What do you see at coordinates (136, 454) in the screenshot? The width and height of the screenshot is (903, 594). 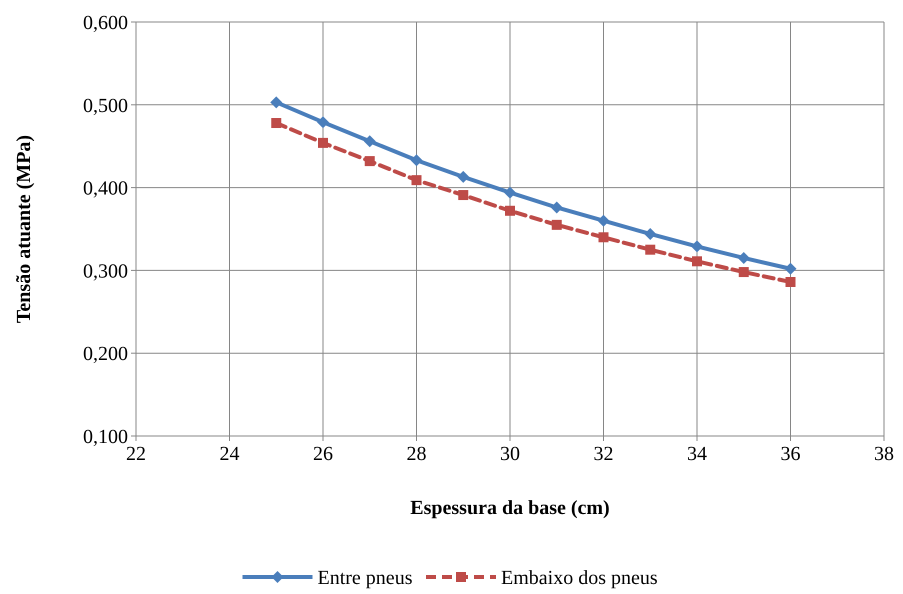 I see `x-tick-label: 22` at bounding box center [136, 454].